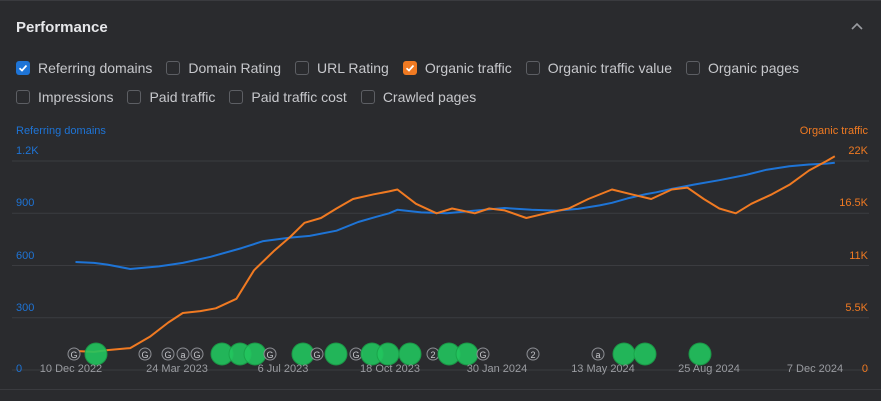 Image resolution: width=881 pixels, height=401 pixels. I want to click on x-tick-label: 30 Jan 2024, so click(497, 369).